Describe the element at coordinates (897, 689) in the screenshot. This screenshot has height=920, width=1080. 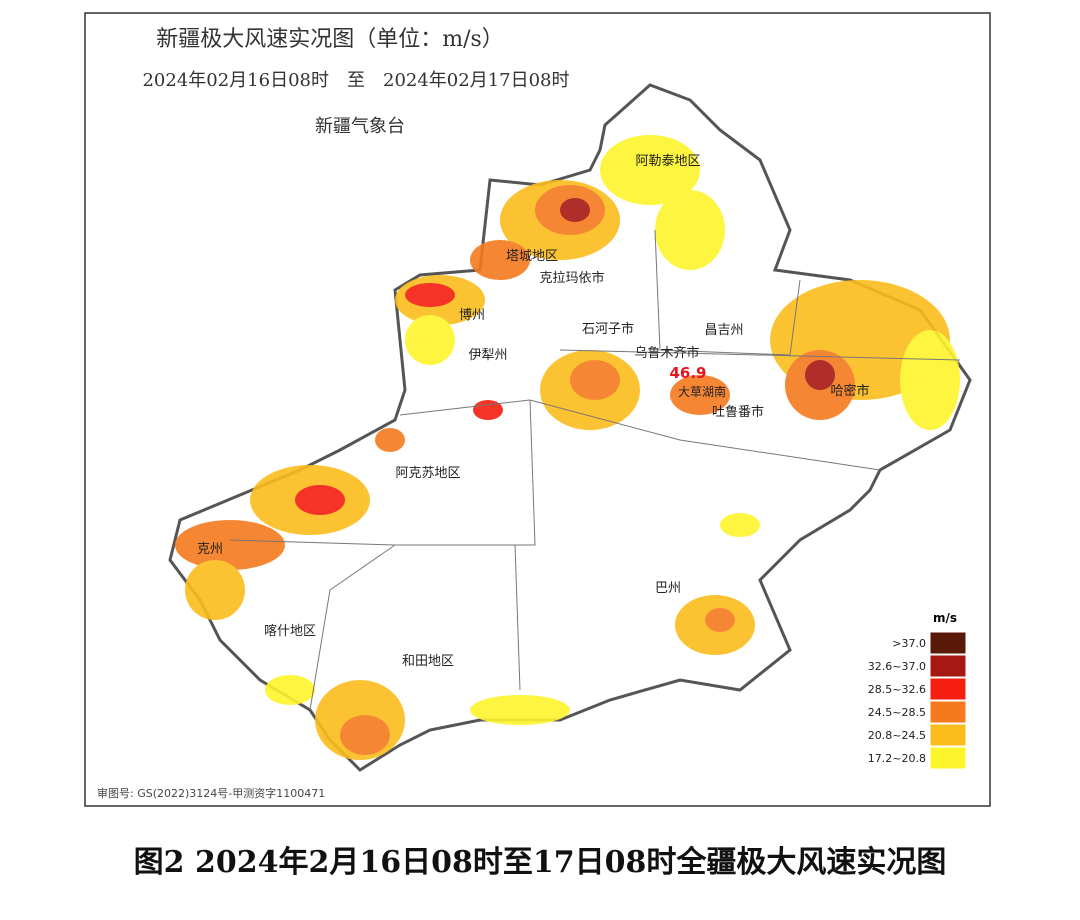
I see `legend-label: 28.5~32.6` at that location.